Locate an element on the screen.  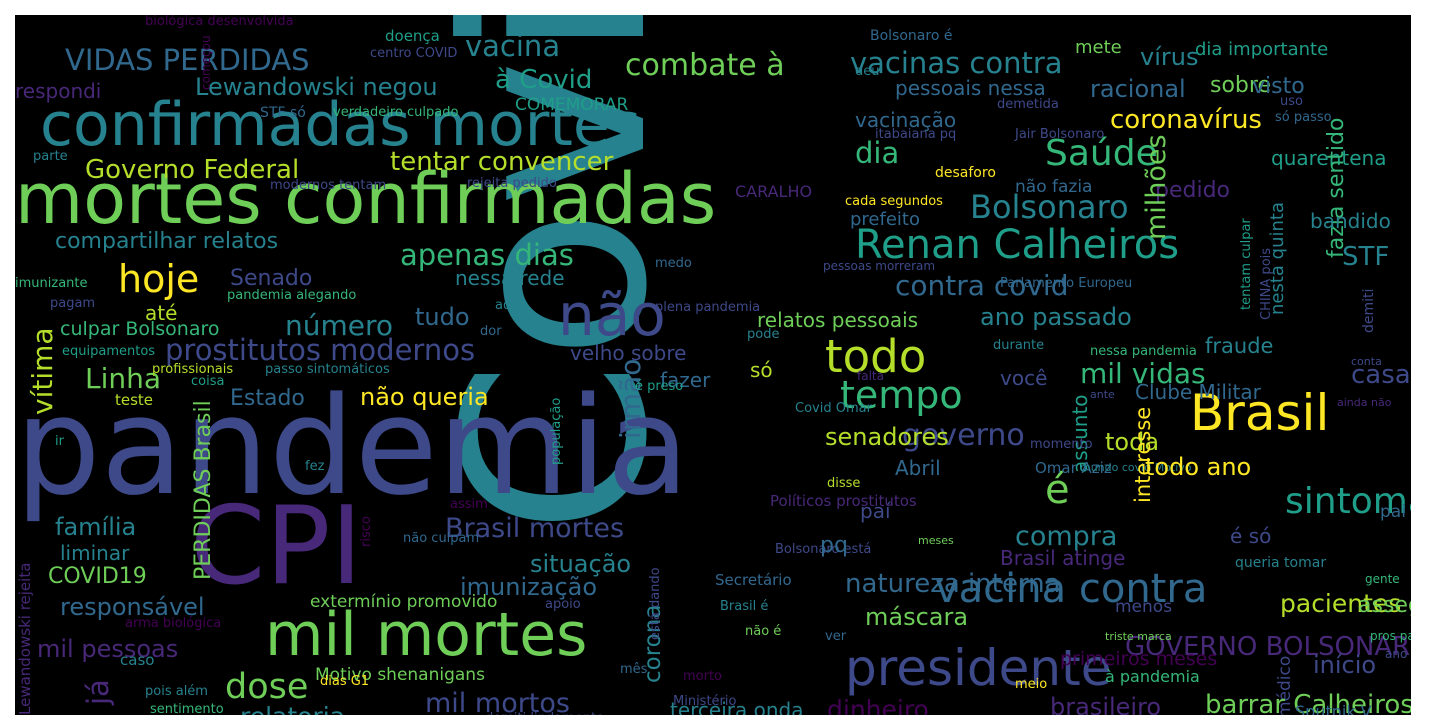
word-caralho: CARALHO is located at coordinates (773, 191).